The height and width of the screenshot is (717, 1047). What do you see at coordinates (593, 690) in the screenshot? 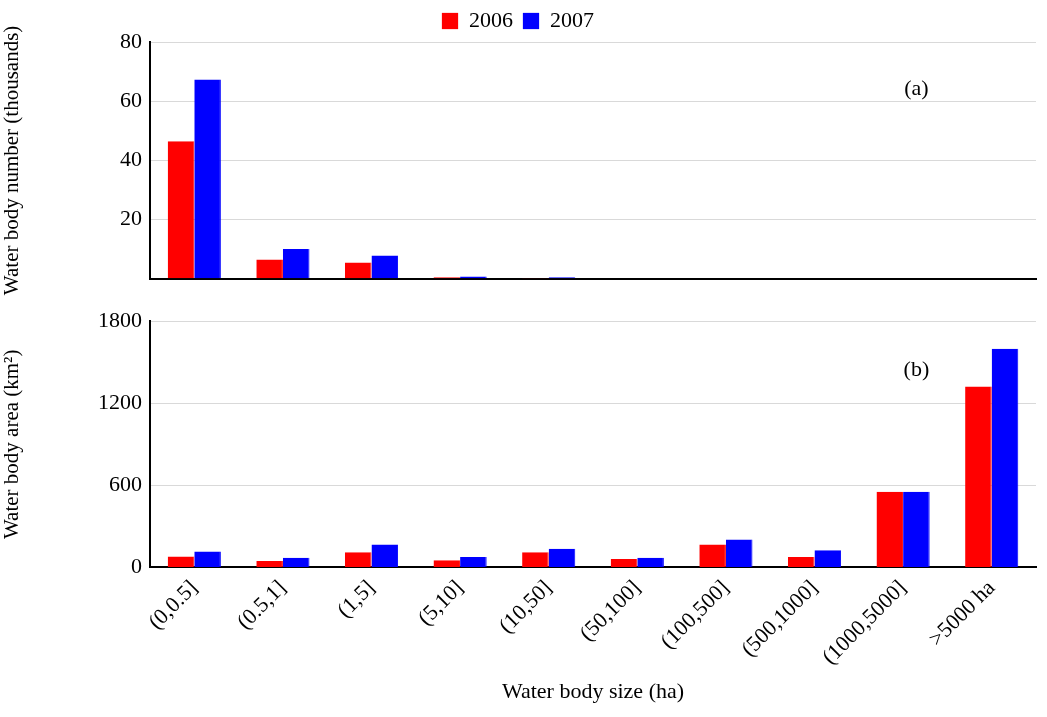
I see `x-axis-title: Water body size (ha)` at bounding box center [593, 690].